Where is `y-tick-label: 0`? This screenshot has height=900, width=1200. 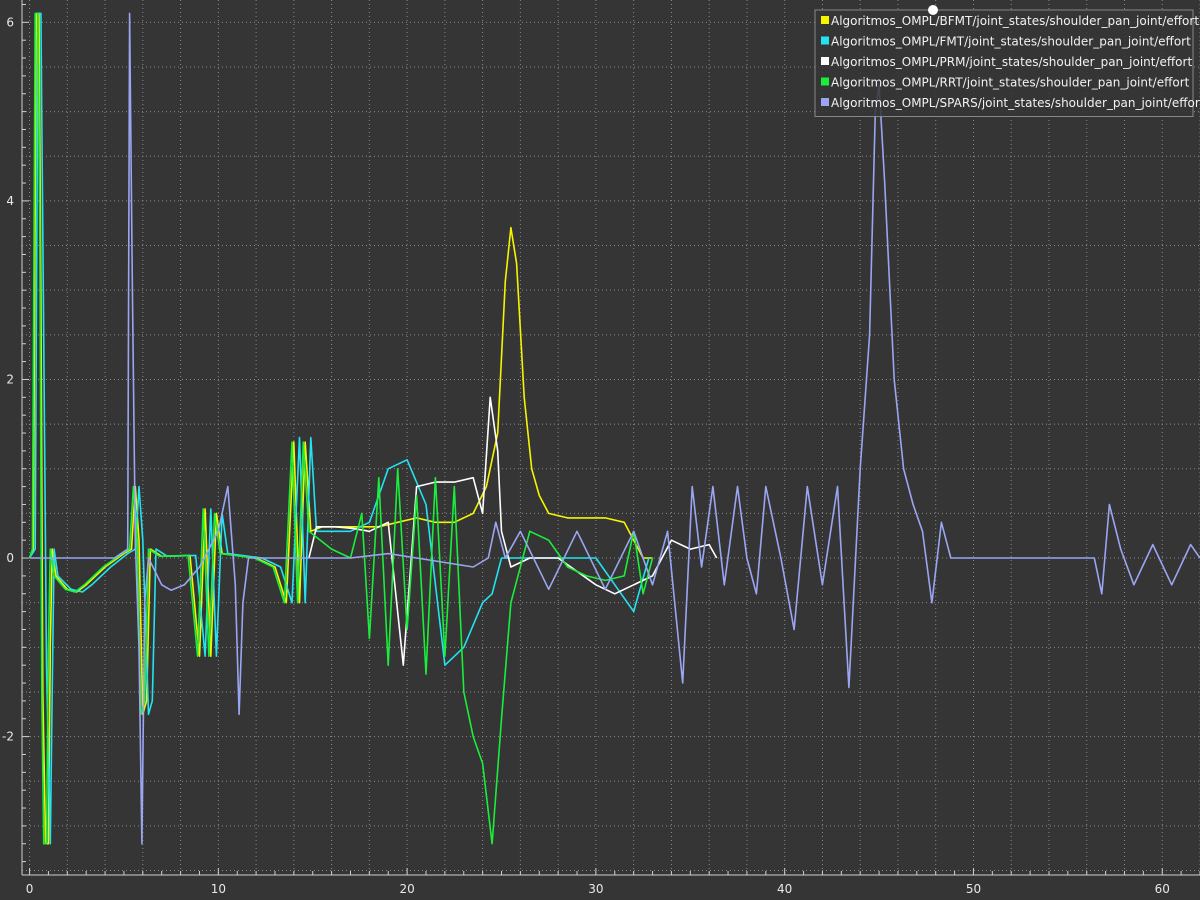 y-tick-label: 0 is located at coordinates (10, 558).